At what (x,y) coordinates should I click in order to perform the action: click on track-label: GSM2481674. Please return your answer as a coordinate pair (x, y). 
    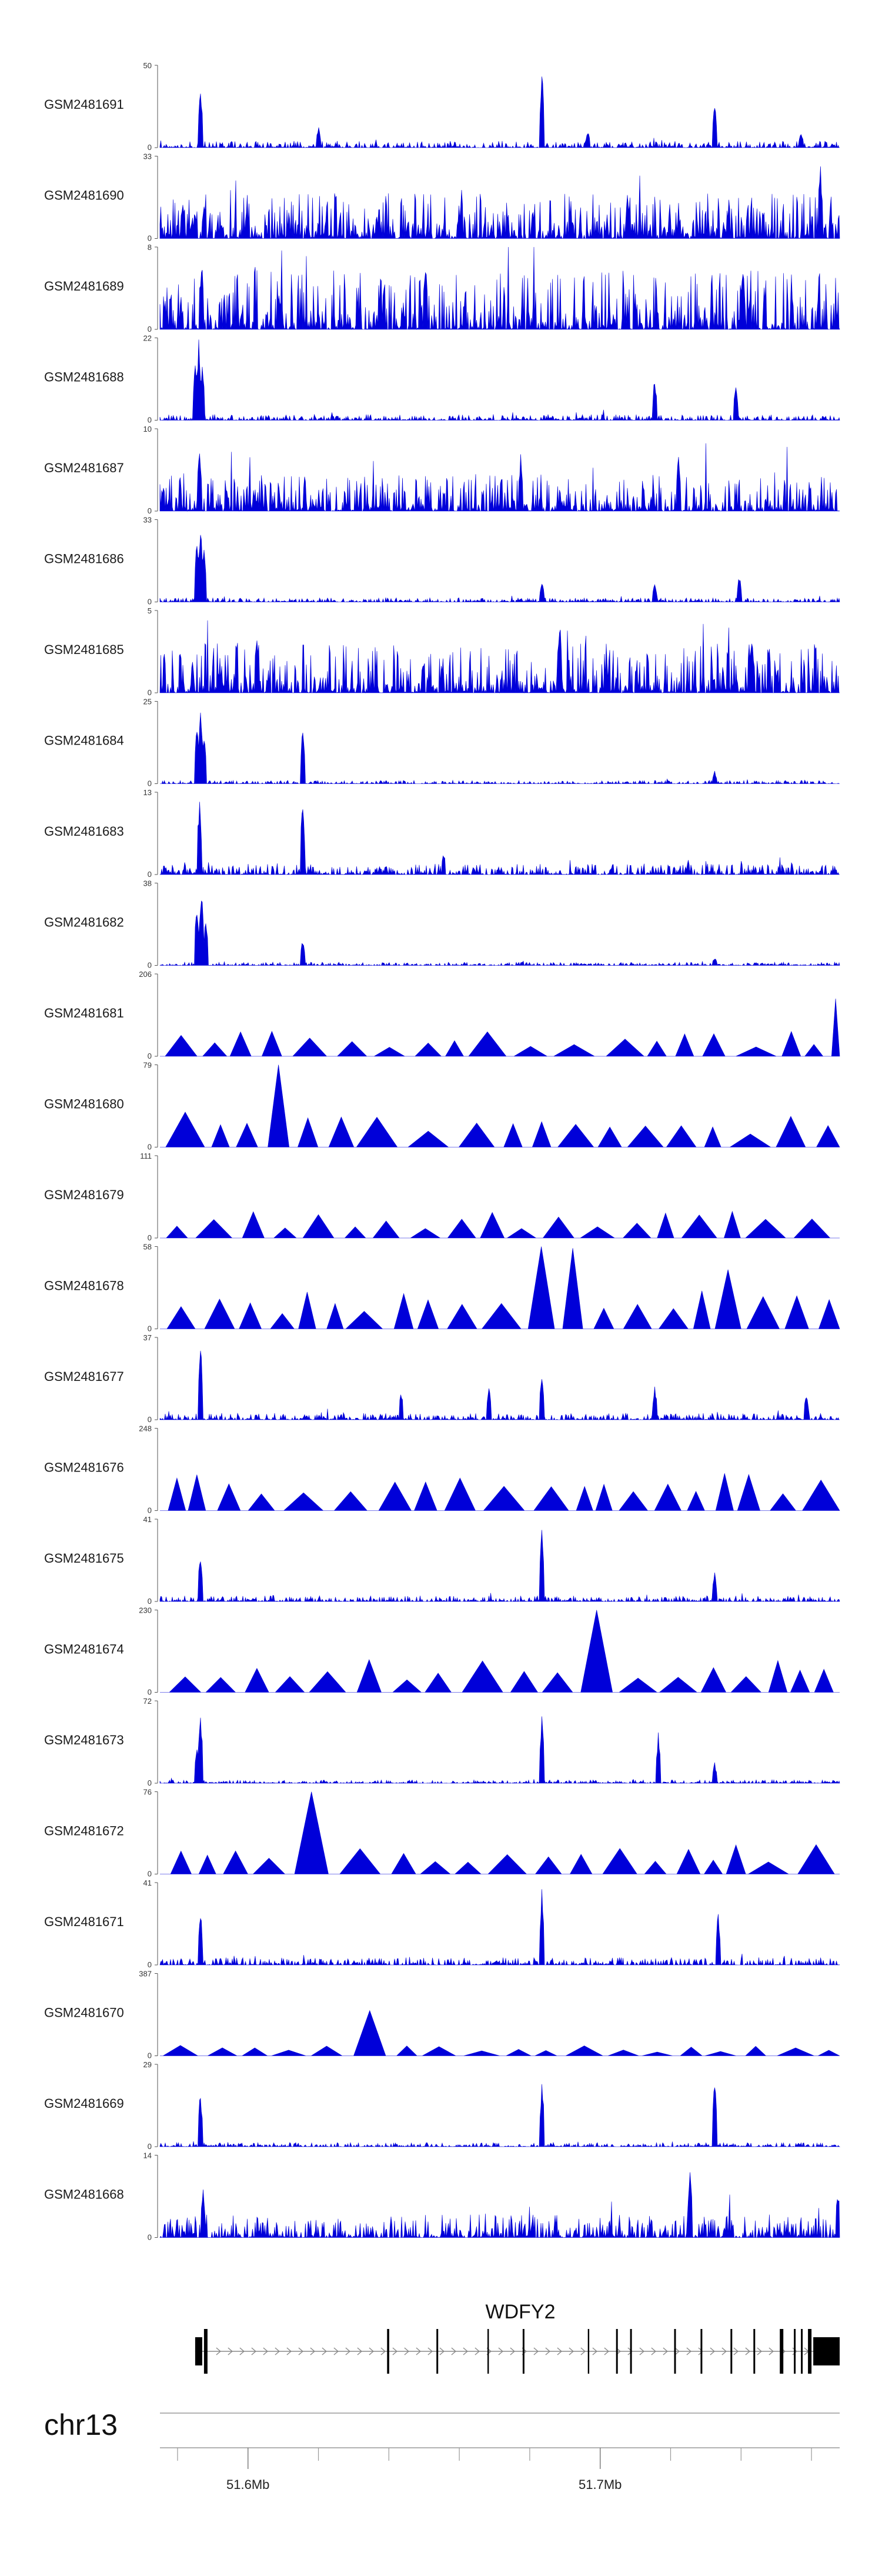
    Looking at the image, I should click on (84, 1649).